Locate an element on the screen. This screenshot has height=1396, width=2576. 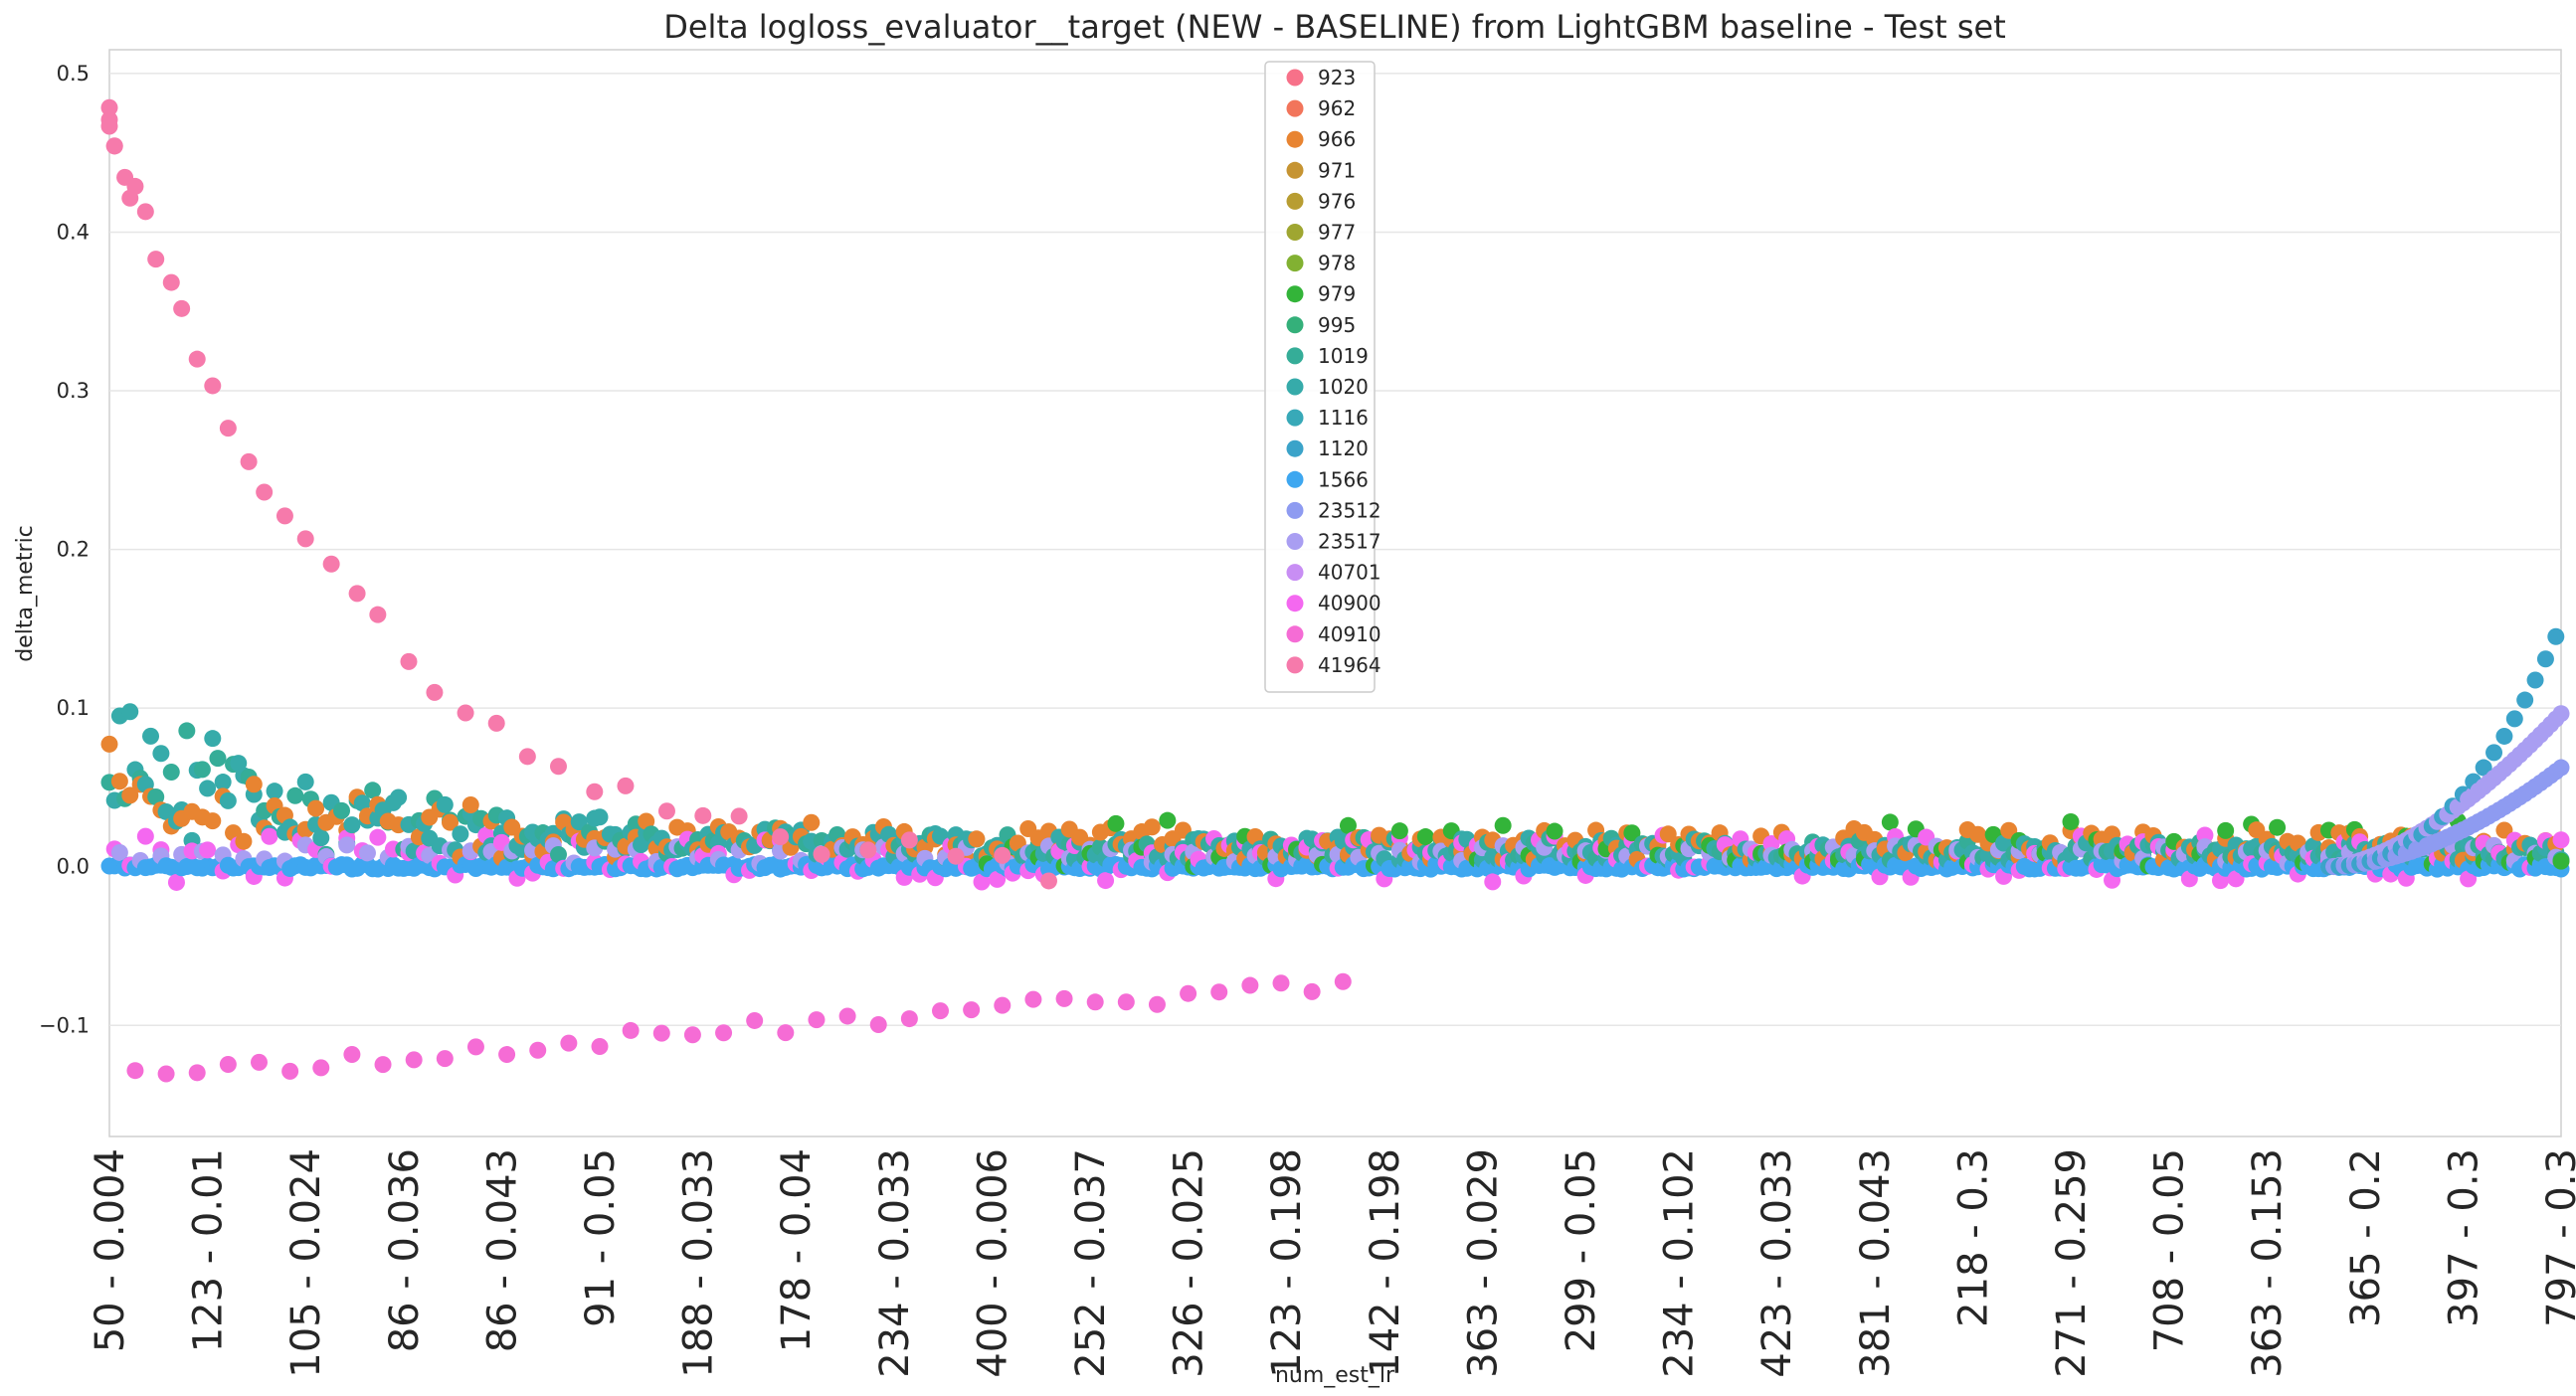
x-tick-label: 400 - 0.006 is located at coordinates (992, 1263).